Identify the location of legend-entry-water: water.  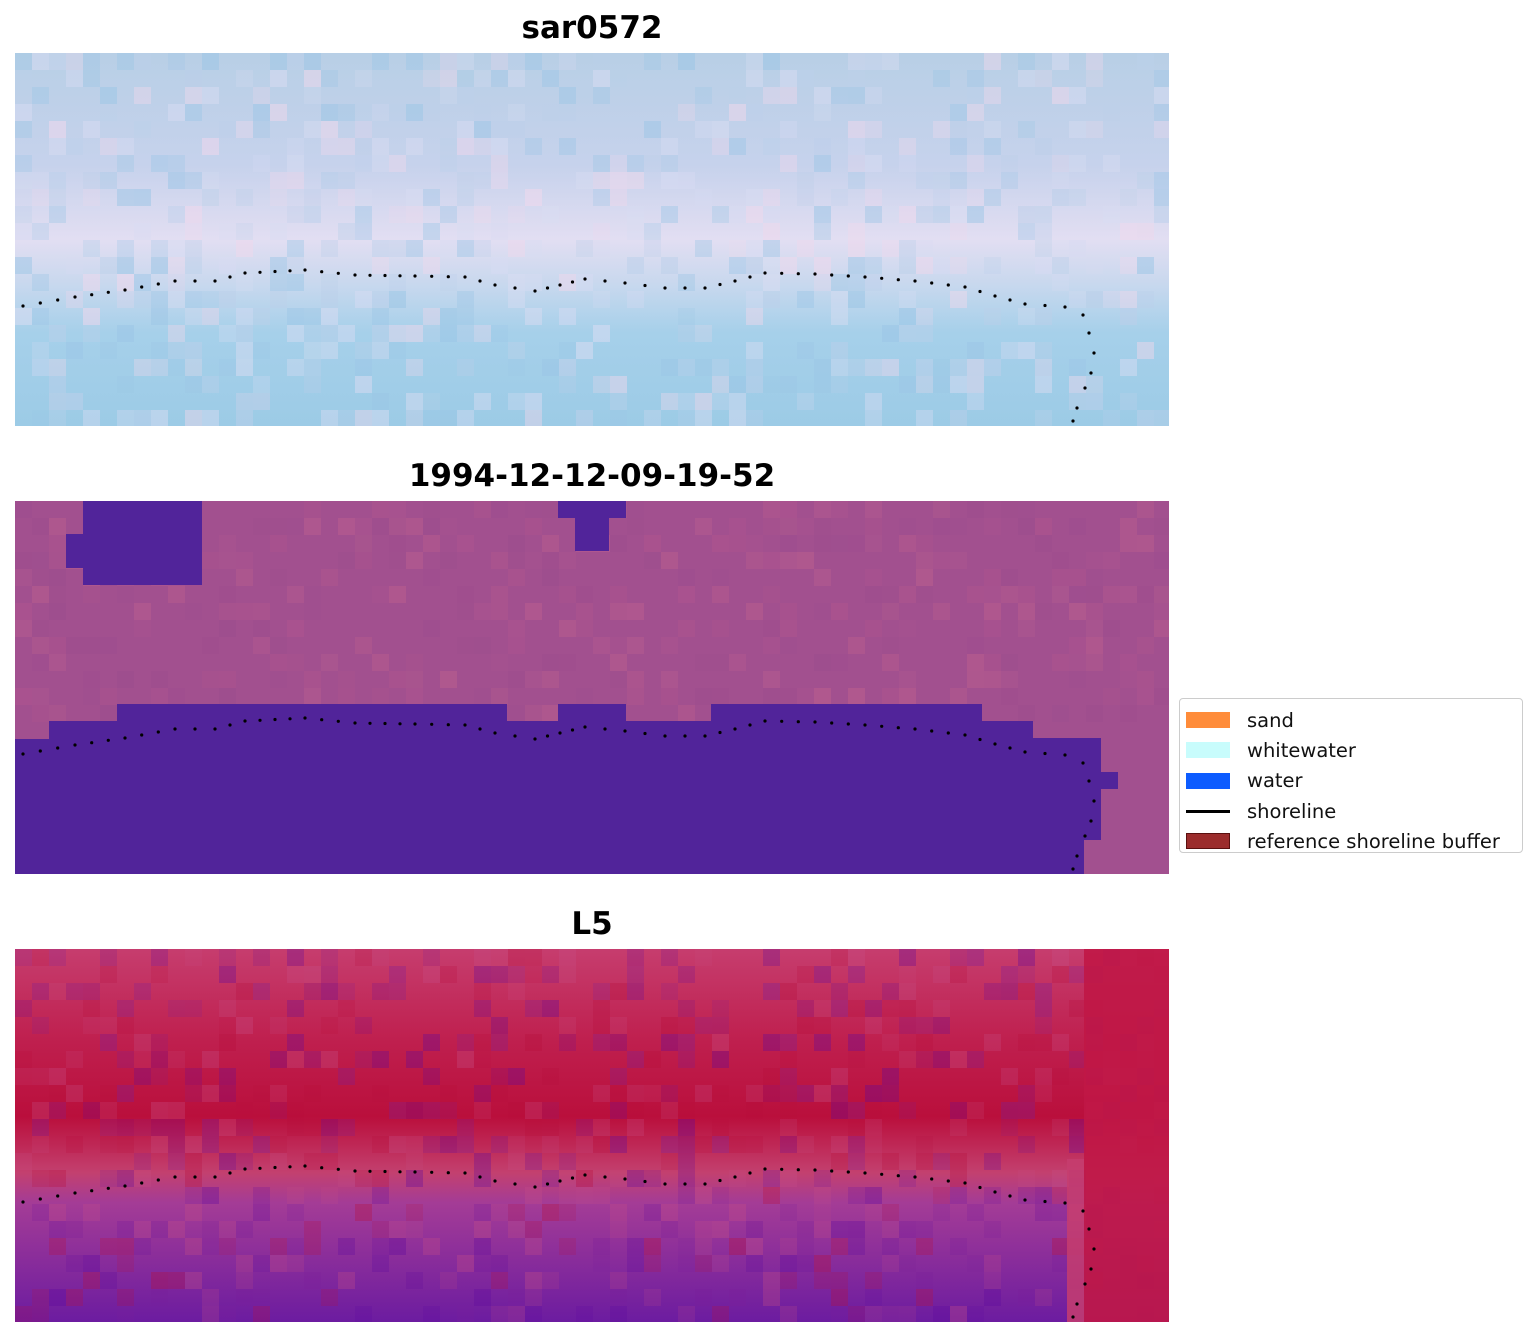
(1354, 781).